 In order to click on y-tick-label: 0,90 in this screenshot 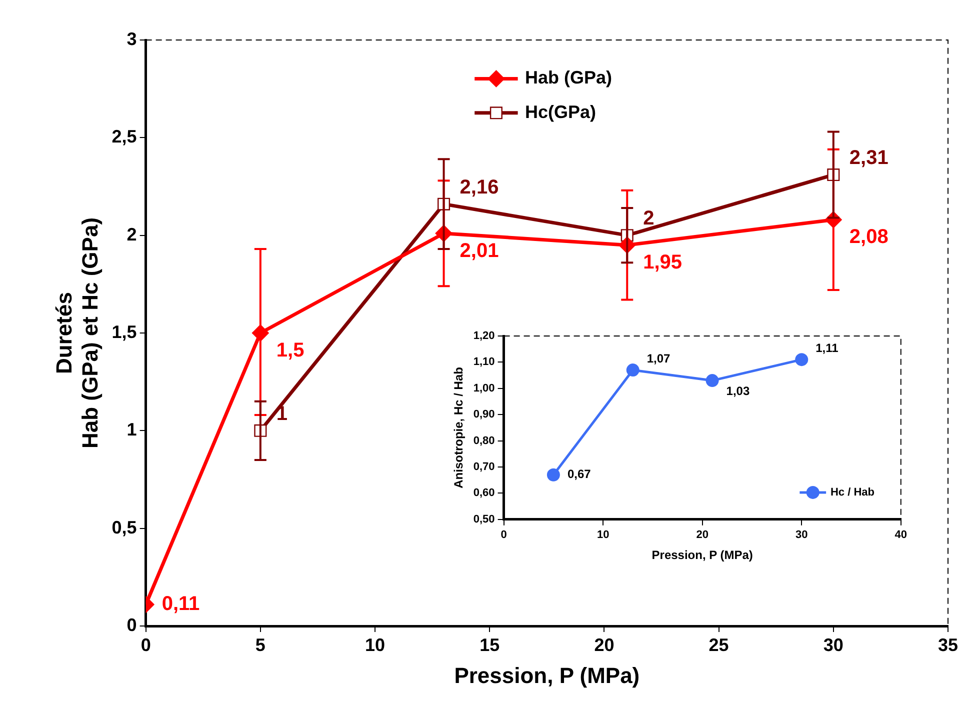, I will do `click(484, 414)`.